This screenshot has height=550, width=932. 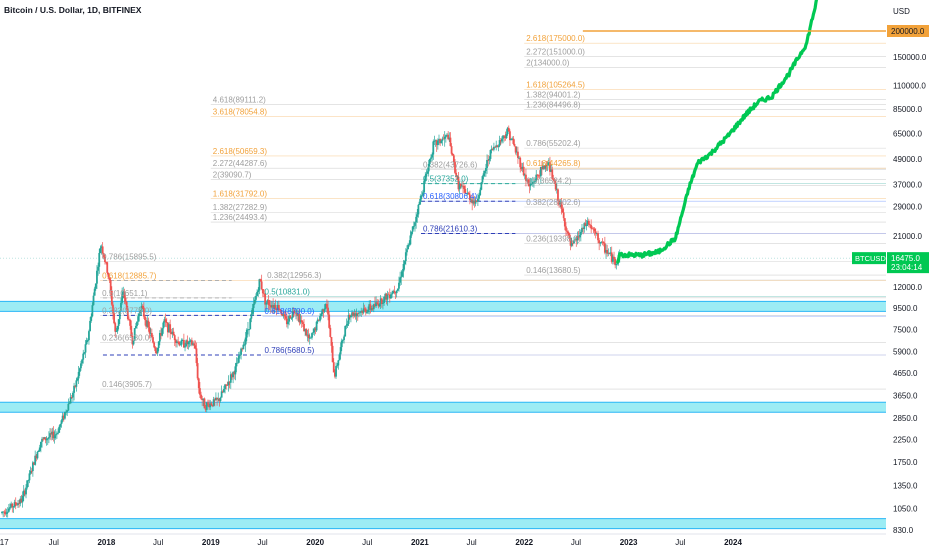 What do you see at coordinates (553, 202) in the screenshot?
I see `fib-label-5-10: 0.382(28902.6)` at bounding box center [553, 202].